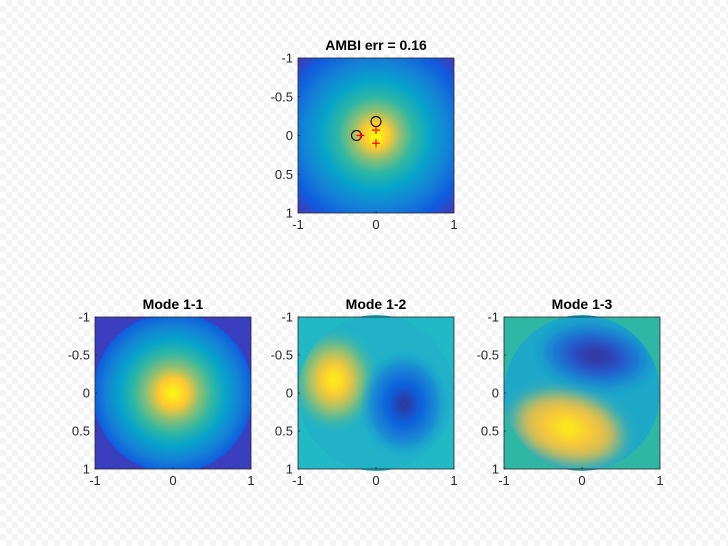 Image resolution: width=728 pixels, height=546 pixels. What do you see at coordinates (453, 224) in the screenshot?
I see `ambi-xtick-label: 1` at bounding box center [453, 224].